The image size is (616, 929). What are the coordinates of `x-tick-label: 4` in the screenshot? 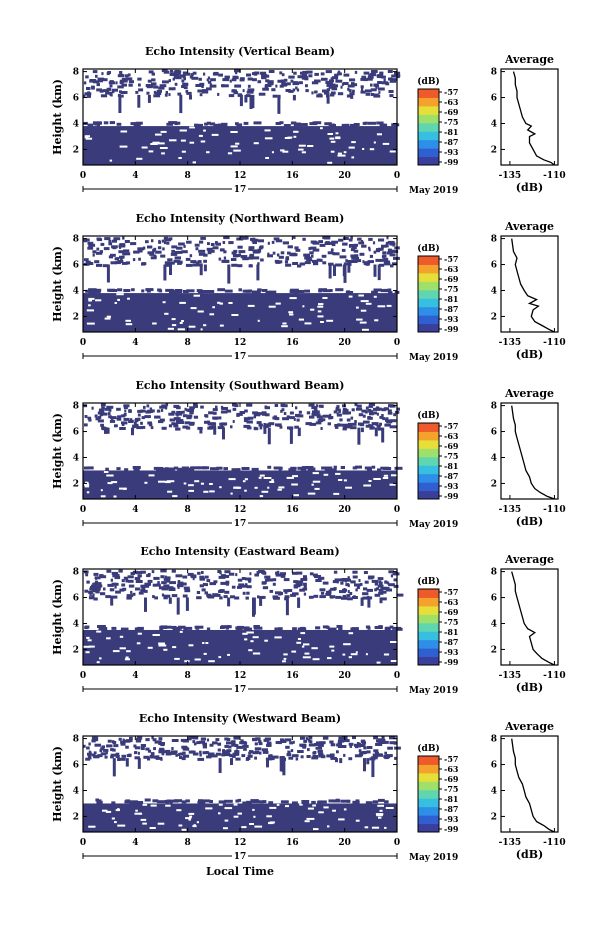 It's located at (135, 843).